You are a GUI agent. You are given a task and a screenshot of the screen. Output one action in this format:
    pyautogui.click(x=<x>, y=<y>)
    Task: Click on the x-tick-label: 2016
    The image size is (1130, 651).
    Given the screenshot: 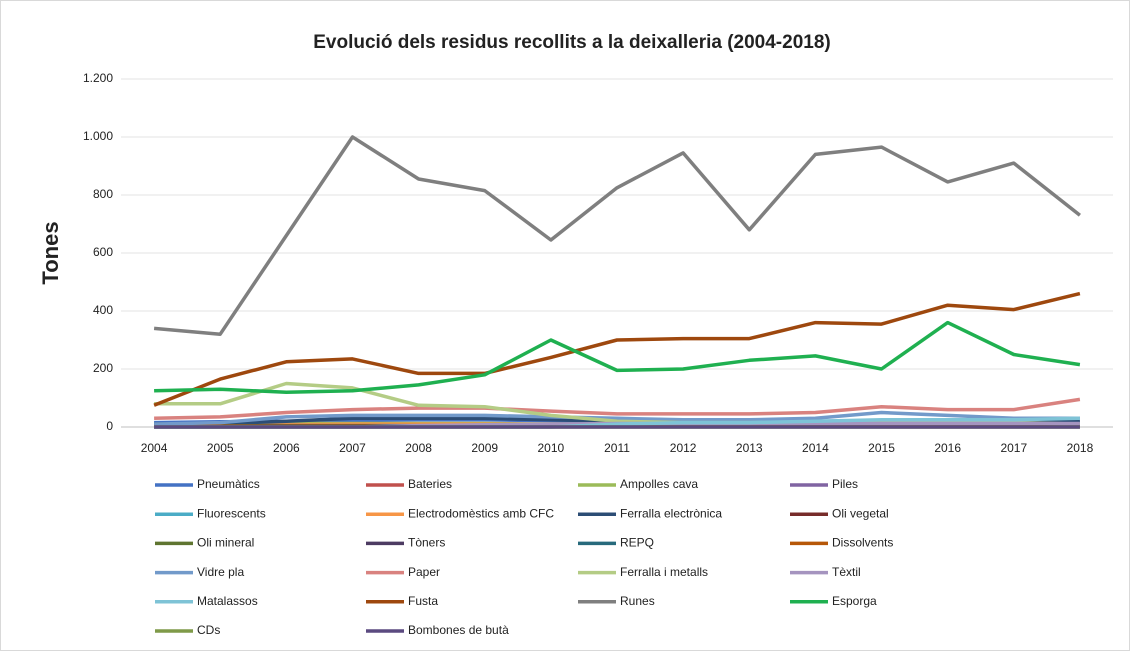 What is the action you would take?
    pyautogui.click(x=947, y=448)
    